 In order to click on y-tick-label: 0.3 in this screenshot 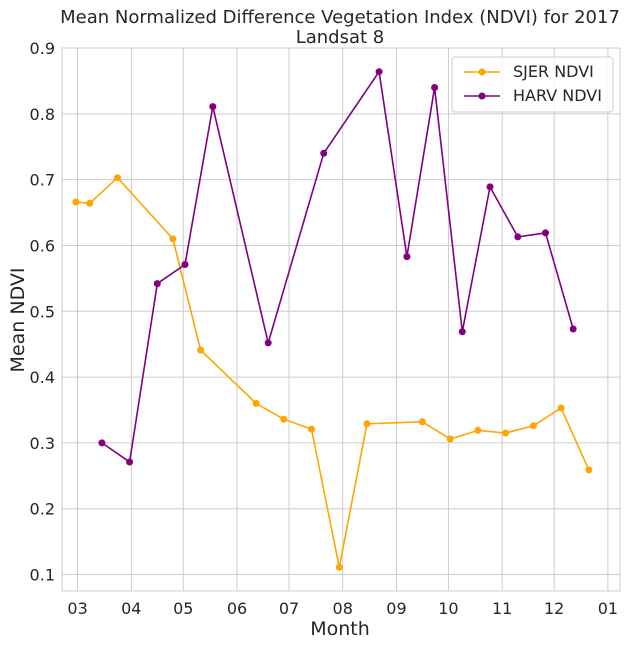, I will do `click(42, 443)`.